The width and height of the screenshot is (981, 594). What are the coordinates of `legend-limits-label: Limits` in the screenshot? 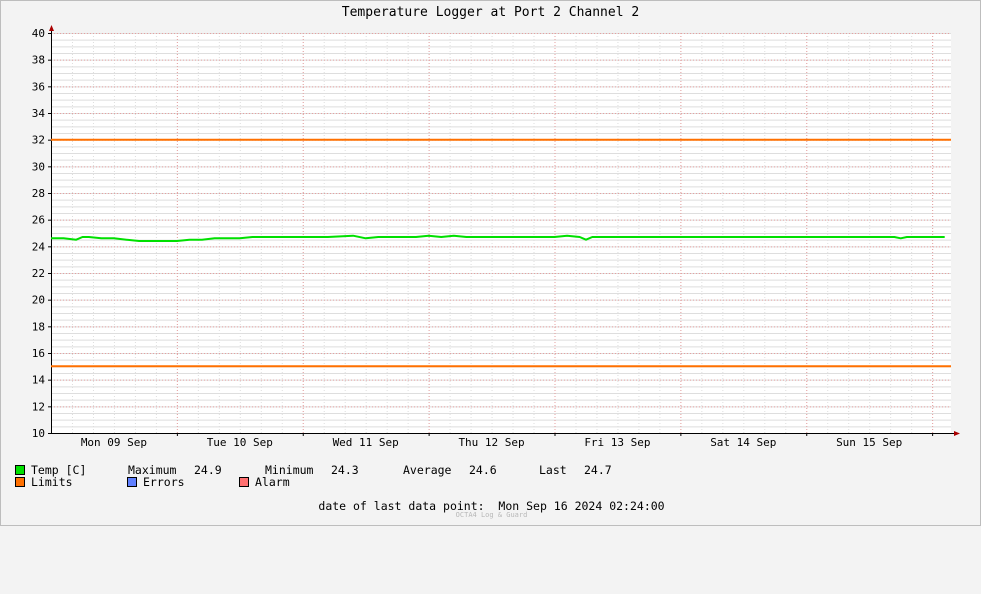 It's located at (52, 482).